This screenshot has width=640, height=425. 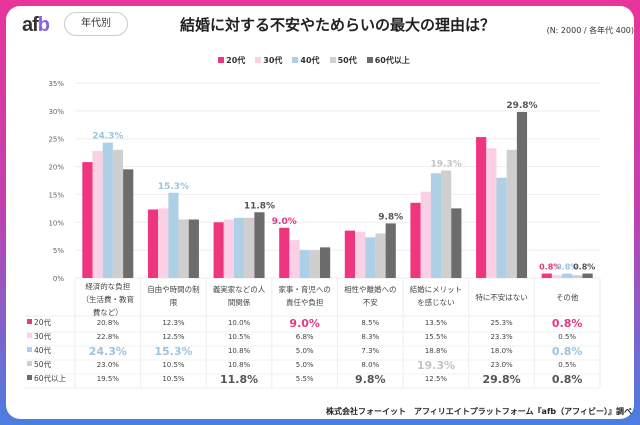 I want to click on y-tick-label: 30%, so click(x=56, y=112).